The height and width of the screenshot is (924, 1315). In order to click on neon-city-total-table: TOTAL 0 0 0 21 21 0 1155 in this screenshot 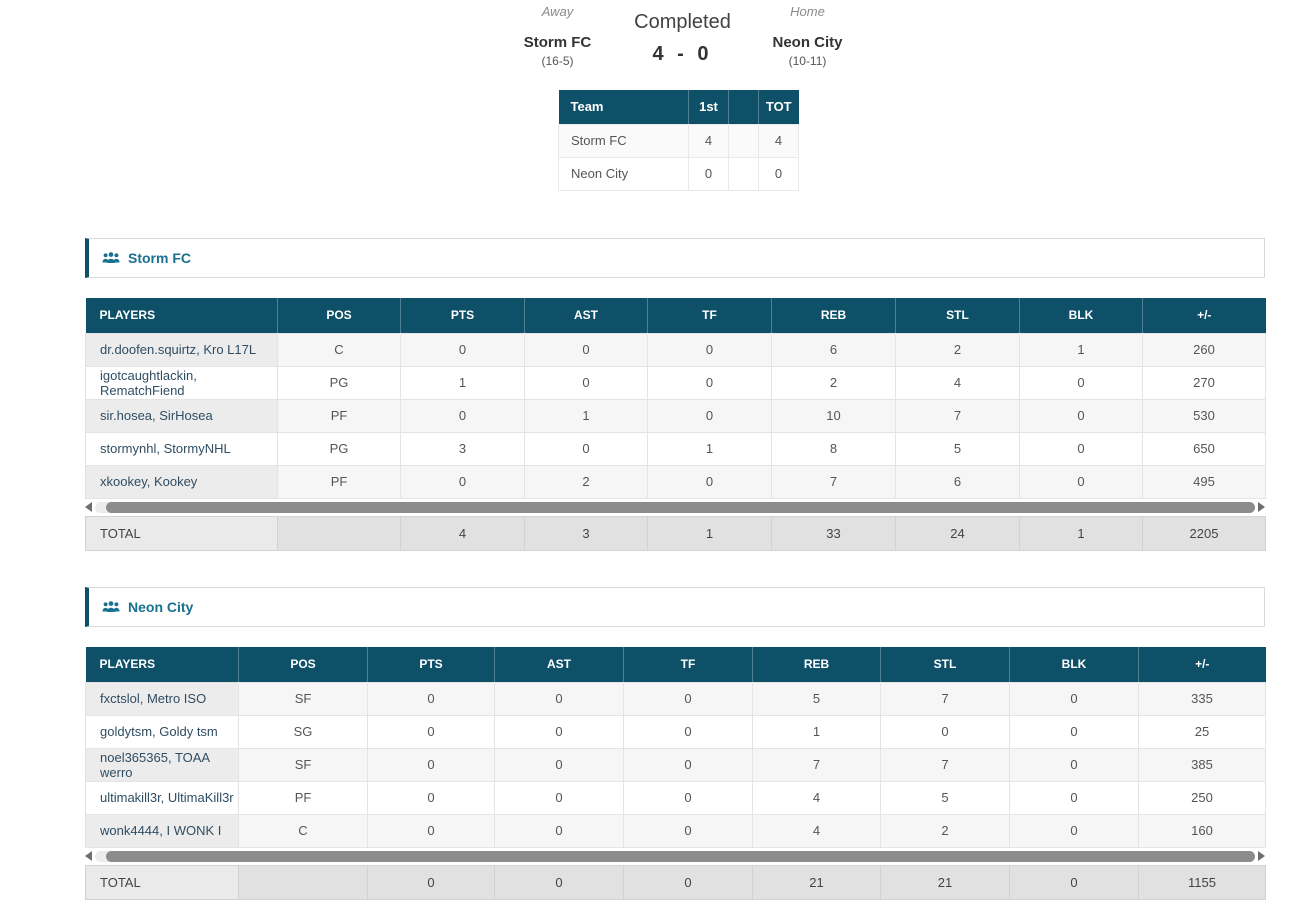, I will do `click(675, 882)`.